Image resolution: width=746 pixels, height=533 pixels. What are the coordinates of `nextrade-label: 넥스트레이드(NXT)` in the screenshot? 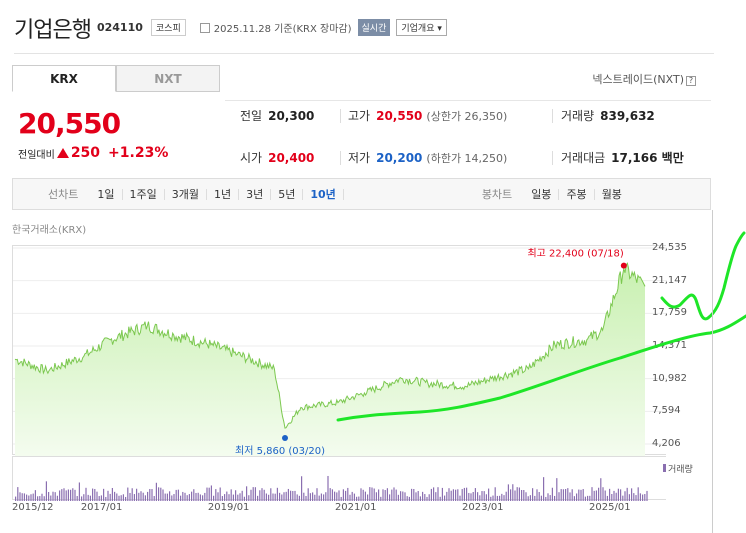 It's located at (638, 79).